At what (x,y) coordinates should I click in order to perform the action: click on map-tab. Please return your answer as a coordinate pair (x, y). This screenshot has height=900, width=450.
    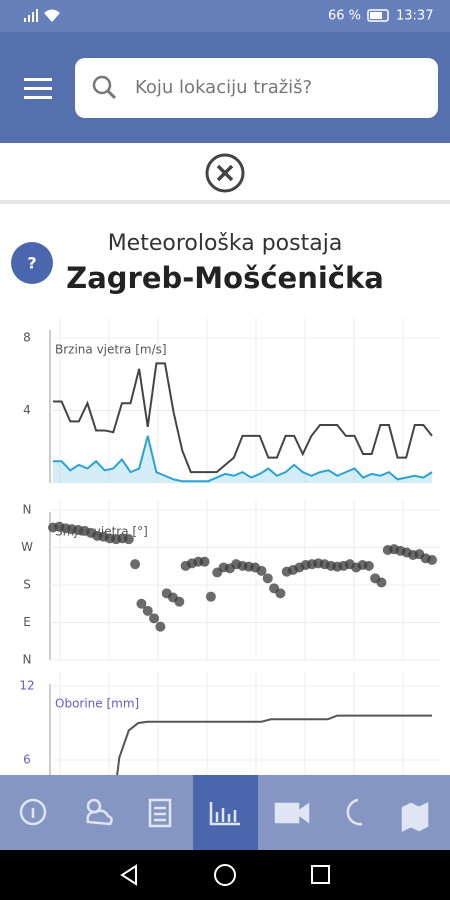
    Looking at the image, I should click on (415, 817).